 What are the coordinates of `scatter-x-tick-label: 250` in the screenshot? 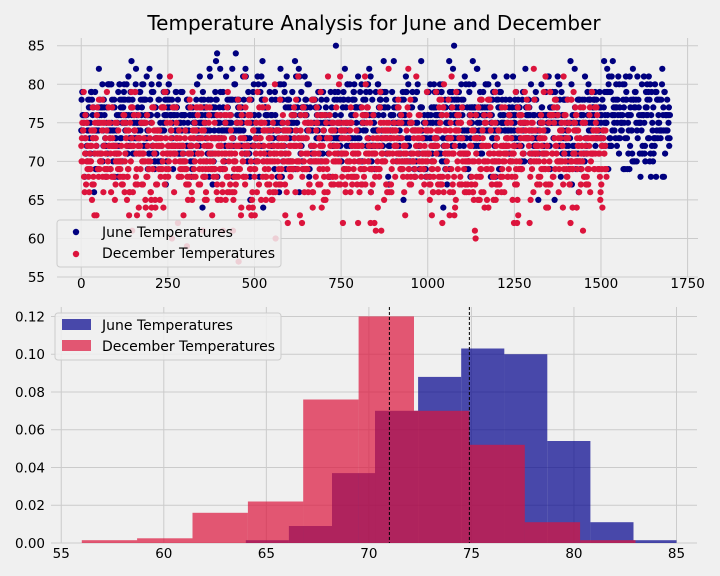 It's located at (168, 284).